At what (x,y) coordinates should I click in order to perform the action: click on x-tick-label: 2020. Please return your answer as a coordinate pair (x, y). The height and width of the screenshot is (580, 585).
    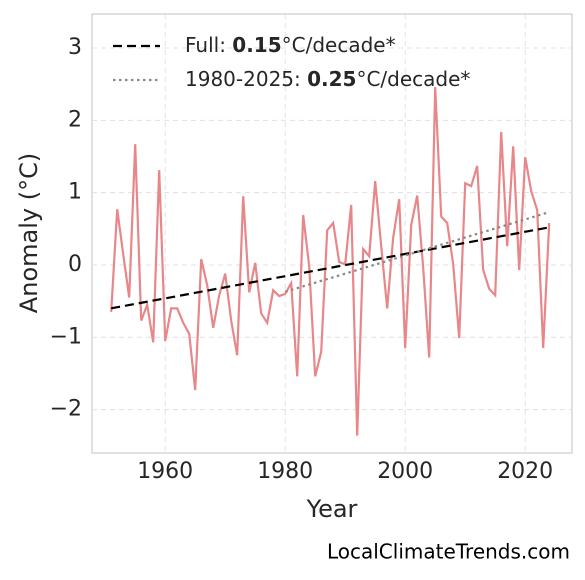
    Looking at the image, I should click on (525, 471).